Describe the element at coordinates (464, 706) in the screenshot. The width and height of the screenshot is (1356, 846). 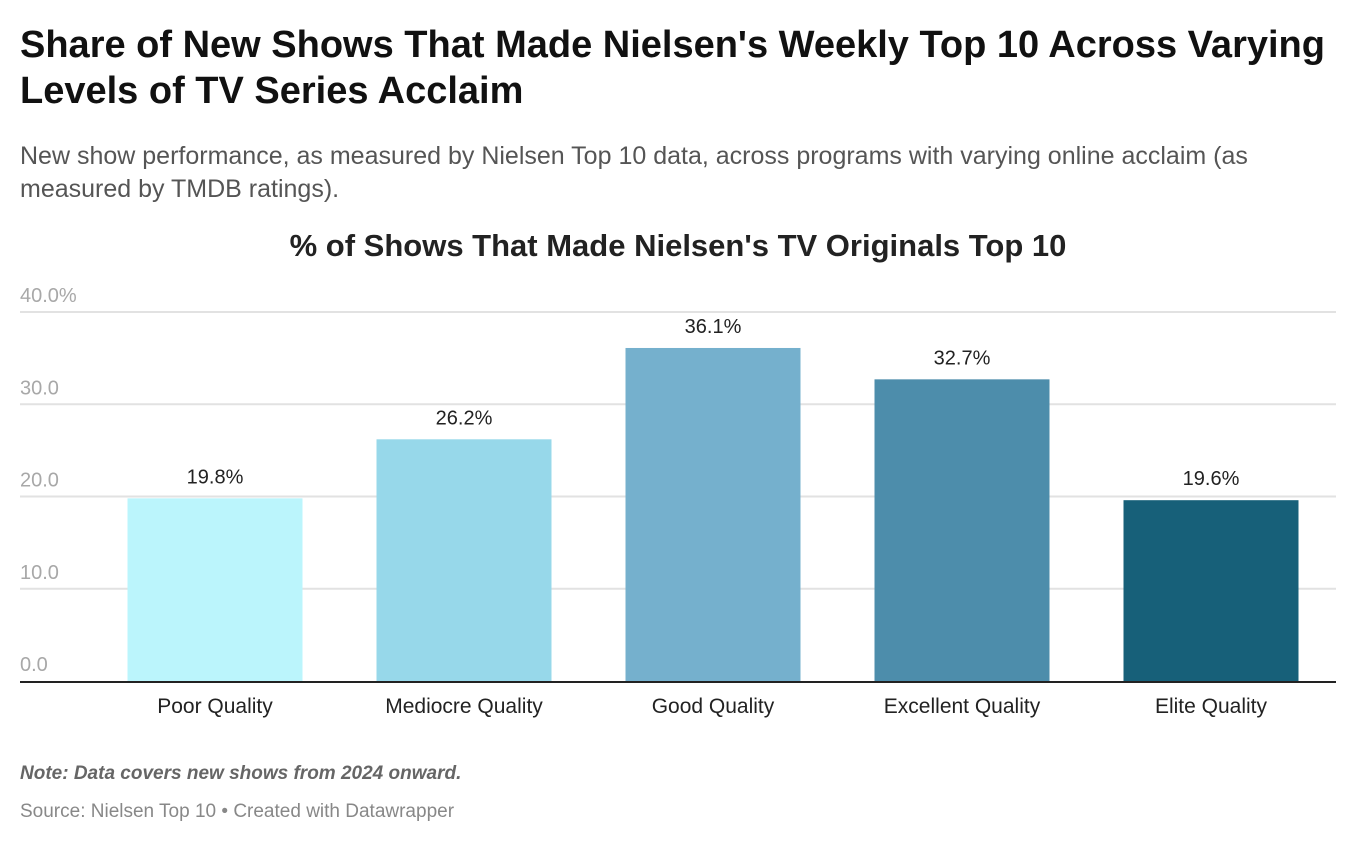
I see `x-tick-label: Mediocre Quality` at that location.